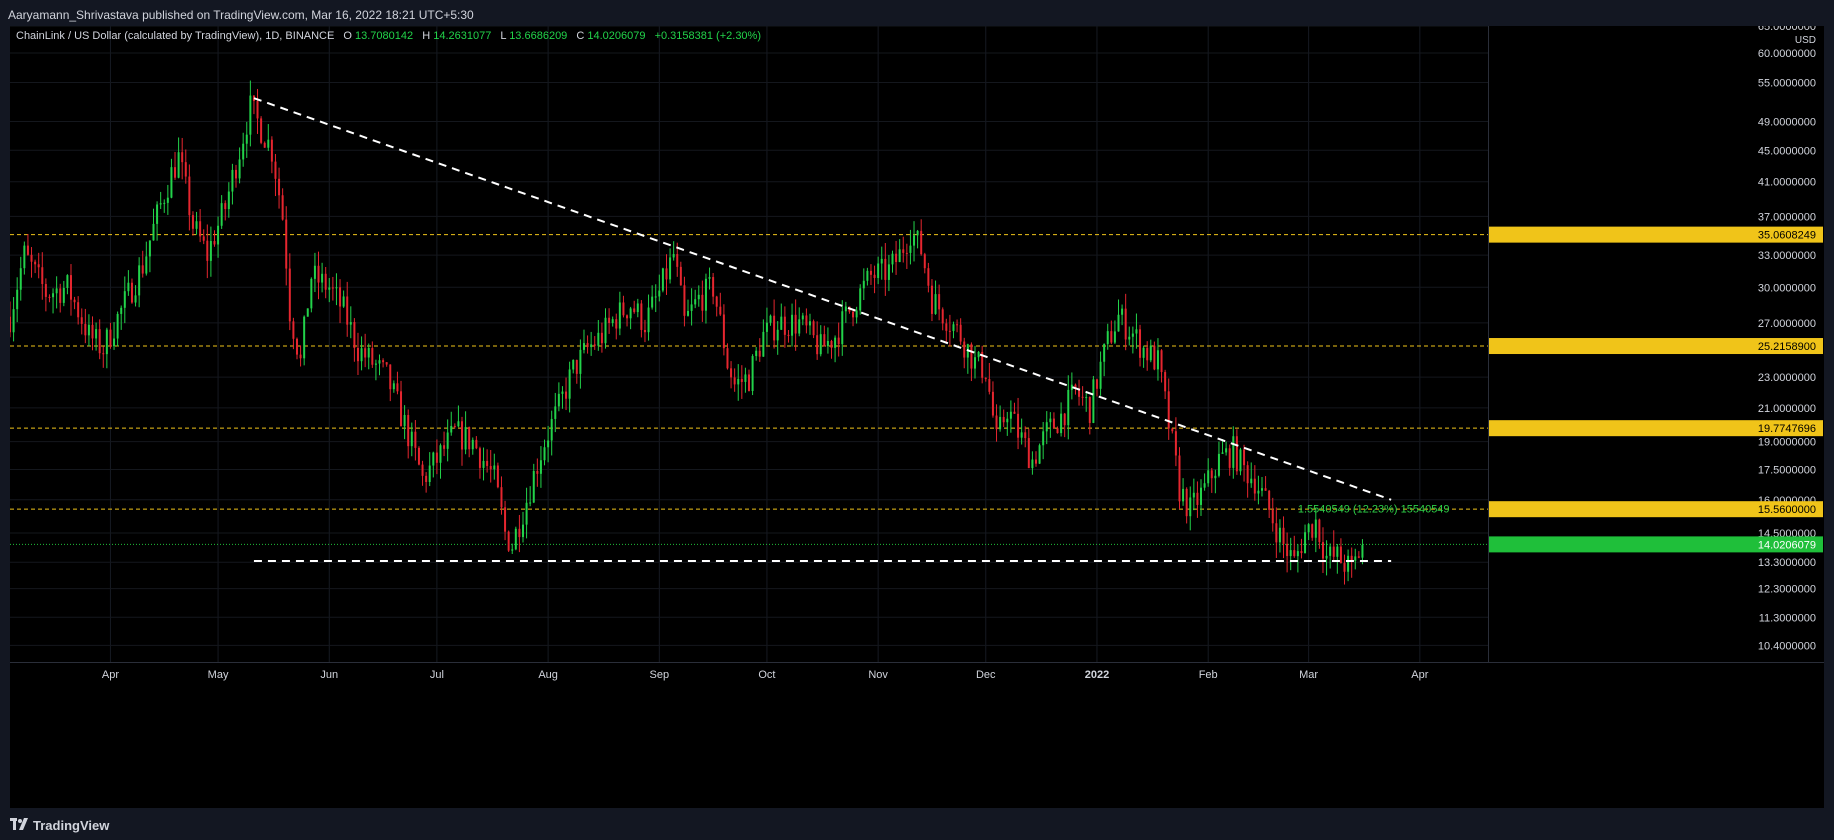 The height and width of the screenshot is (840, 1834). What do you see at coordinates (1656, 234) in the screenshot?
I see `level-price-tag` at bounding box center [1656, 234].